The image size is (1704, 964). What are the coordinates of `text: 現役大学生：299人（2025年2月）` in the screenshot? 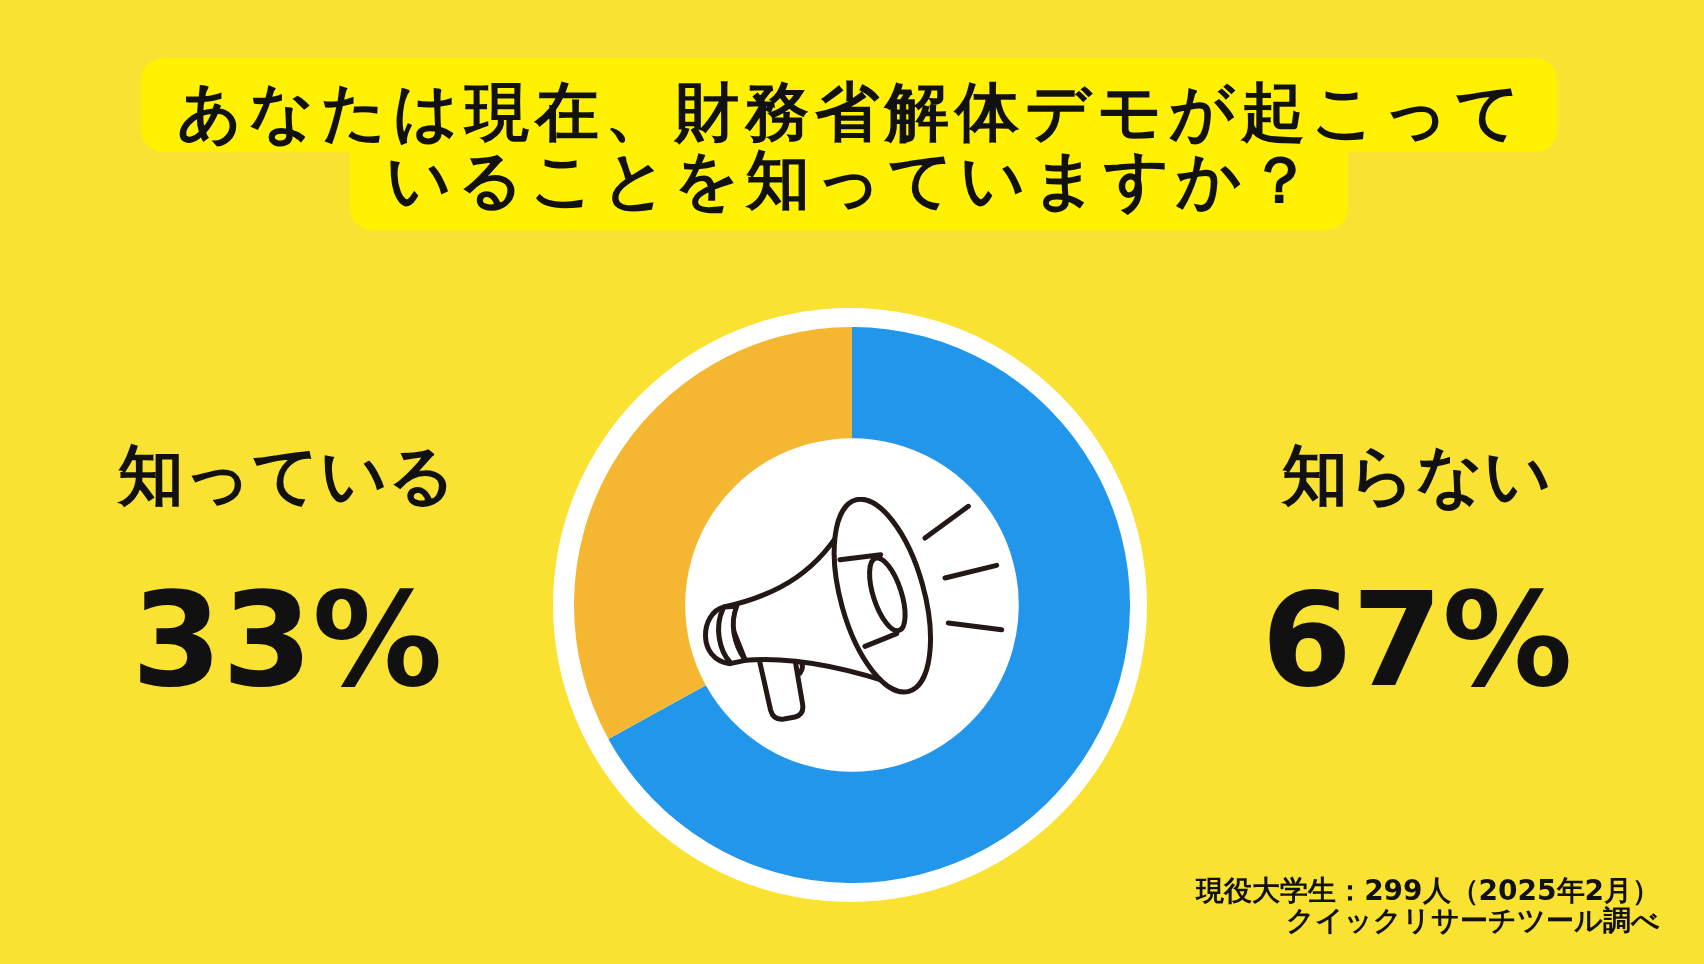 It's located at (1428, 890).